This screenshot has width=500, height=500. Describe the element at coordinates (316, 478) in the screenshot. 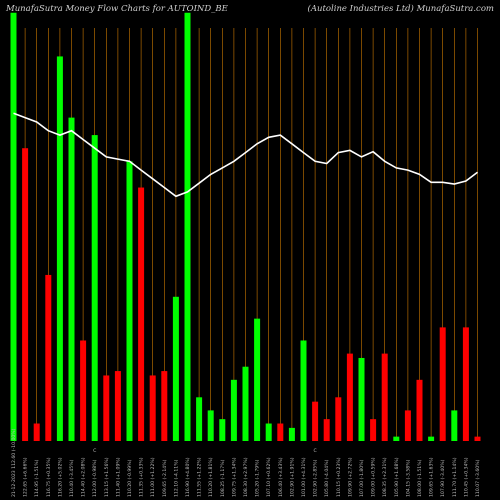

I see `x-tick-label: 102.90 (-2.85%)` at that location.